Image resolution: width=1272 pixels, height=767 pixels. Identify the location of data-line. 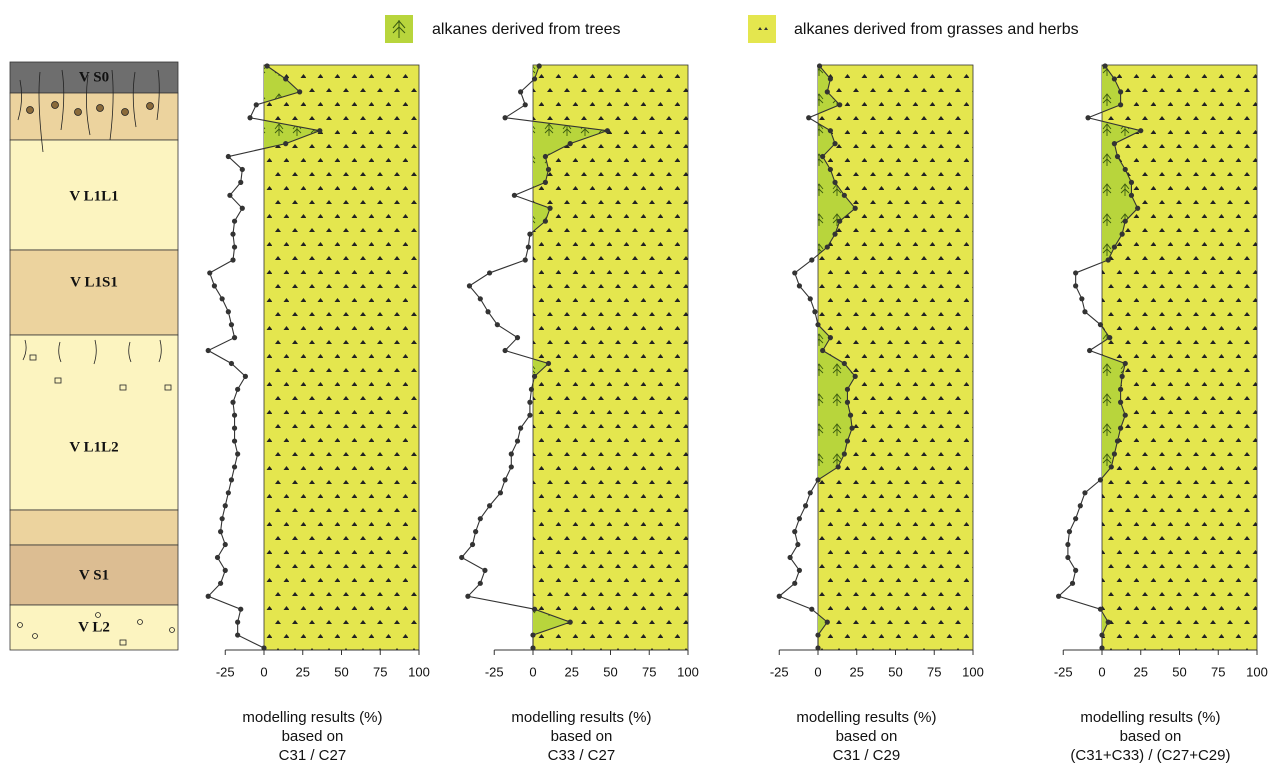
(264, 357).